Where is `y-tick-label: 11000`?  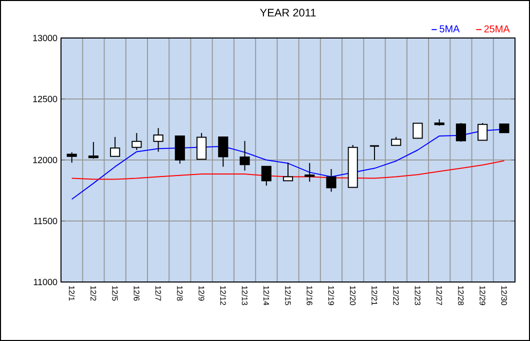
y-tick-label: 11000 is located at coordinates (46, 282).